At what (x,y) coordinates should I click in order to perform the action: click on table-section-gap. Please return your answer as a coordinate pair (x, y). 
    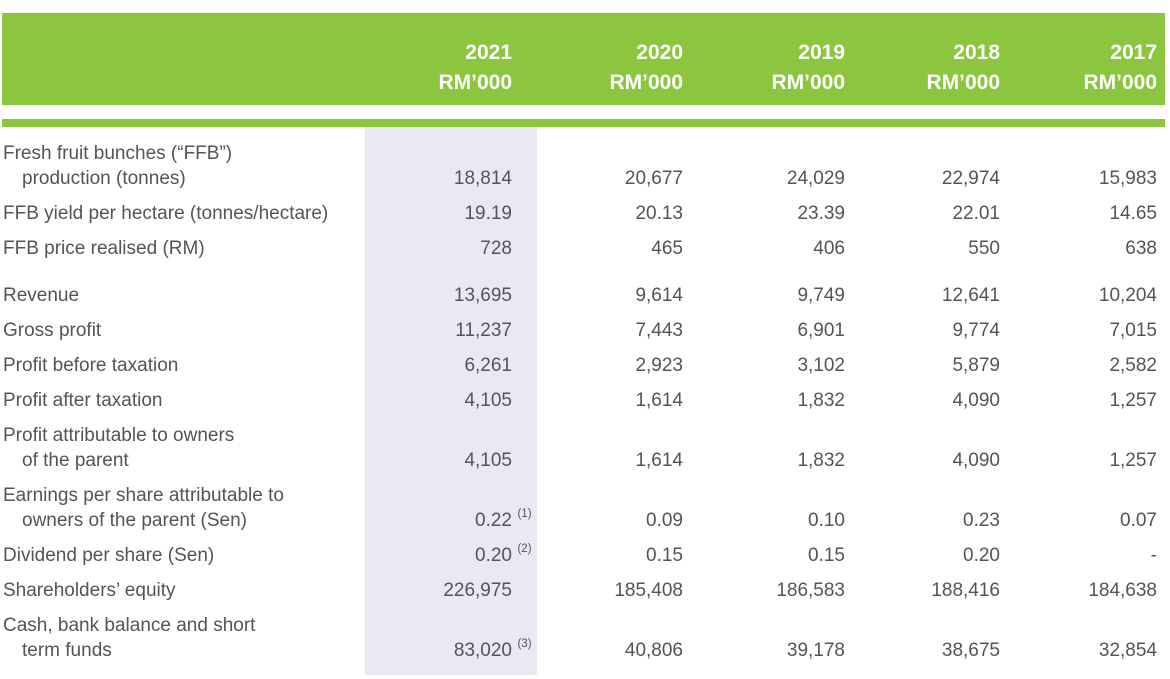
    Looking at the image, I should click on (583, 267).